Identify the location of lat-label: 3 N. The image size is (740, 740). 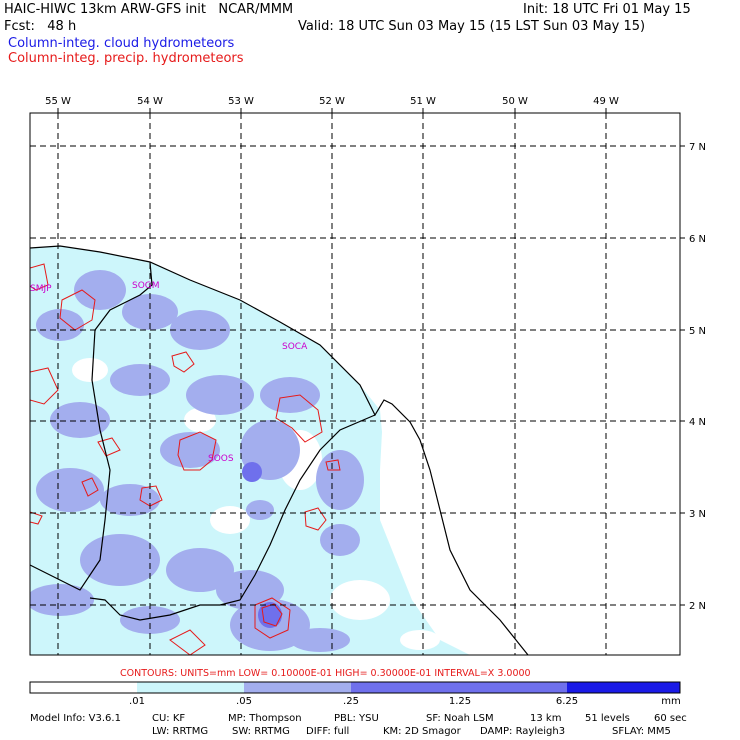
(697, 514).